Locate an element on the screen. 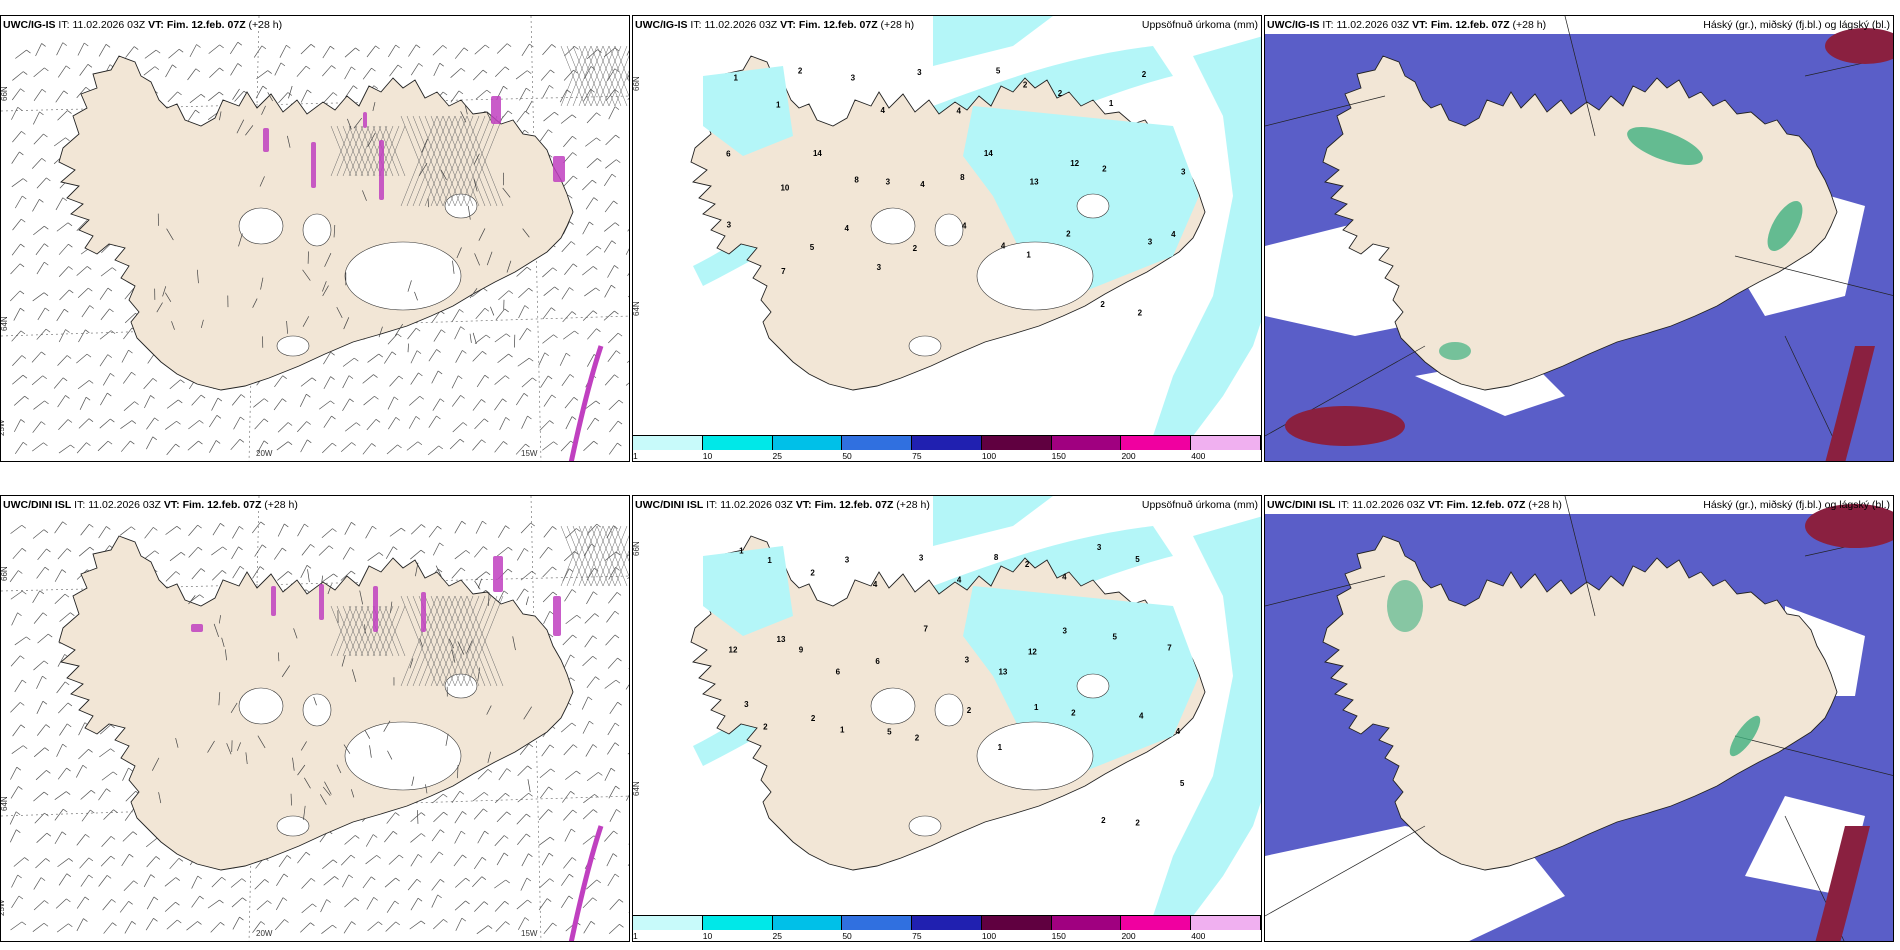 Image resolution: width=1900 pixels, height=950 pixels. colorbar-tick: 25 is located at coordinates (777, 936).